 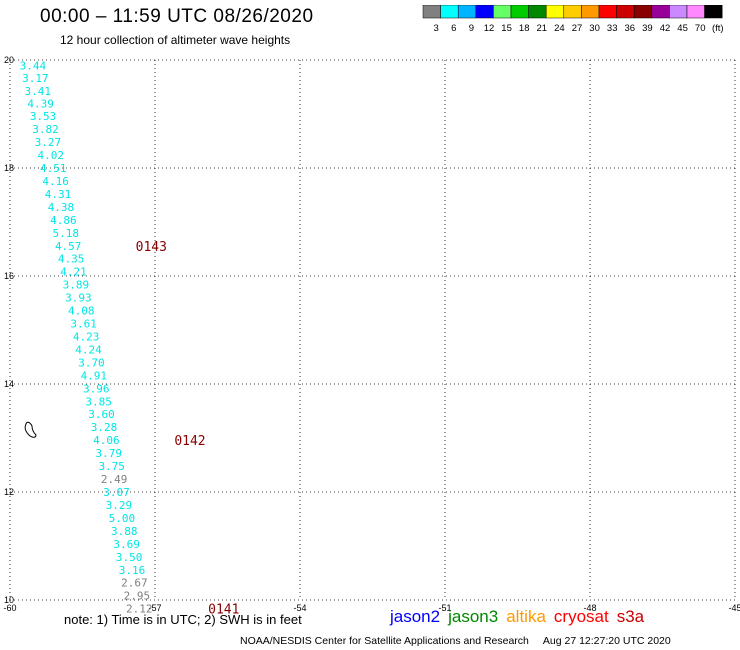 What do you see at coordinates (35, 78) in the screenshot?
I see `wave-height-label: 3.17` at bounding box center [35, 78].